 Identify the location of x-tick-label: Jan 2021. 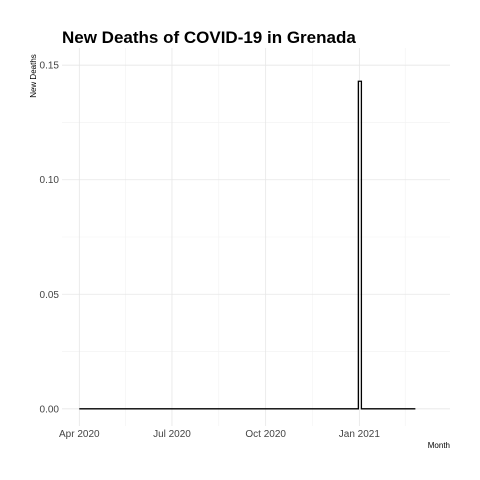
(360, 434).